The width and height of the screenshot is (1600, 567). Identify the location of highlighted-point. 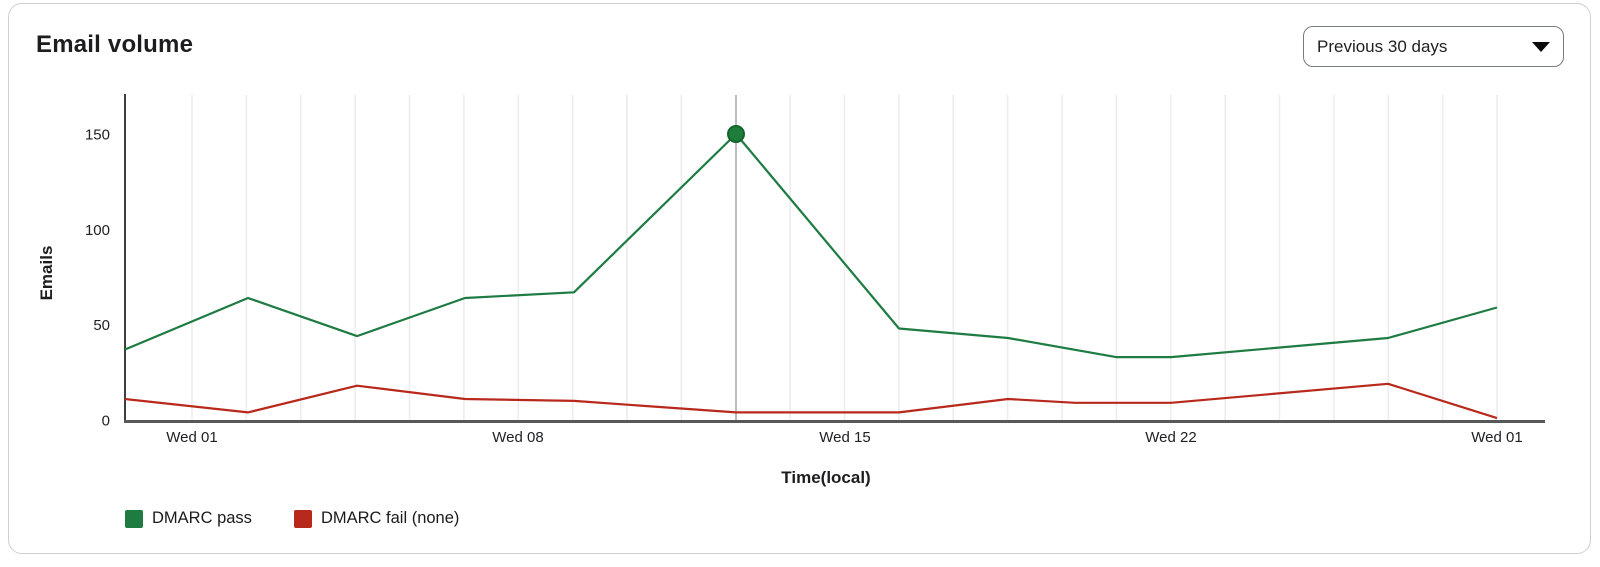
(736, 134).